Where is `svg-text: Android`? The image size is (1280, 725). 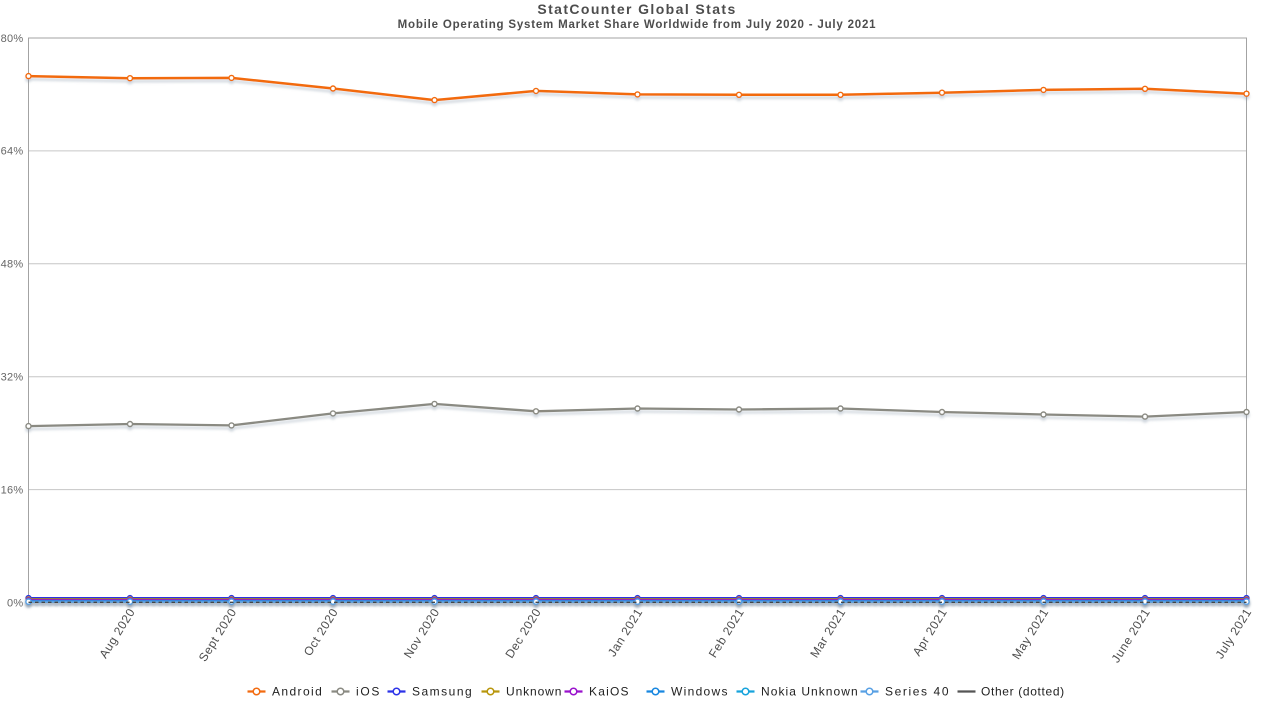
svg-text: Android is located at coordinates (297, 692).